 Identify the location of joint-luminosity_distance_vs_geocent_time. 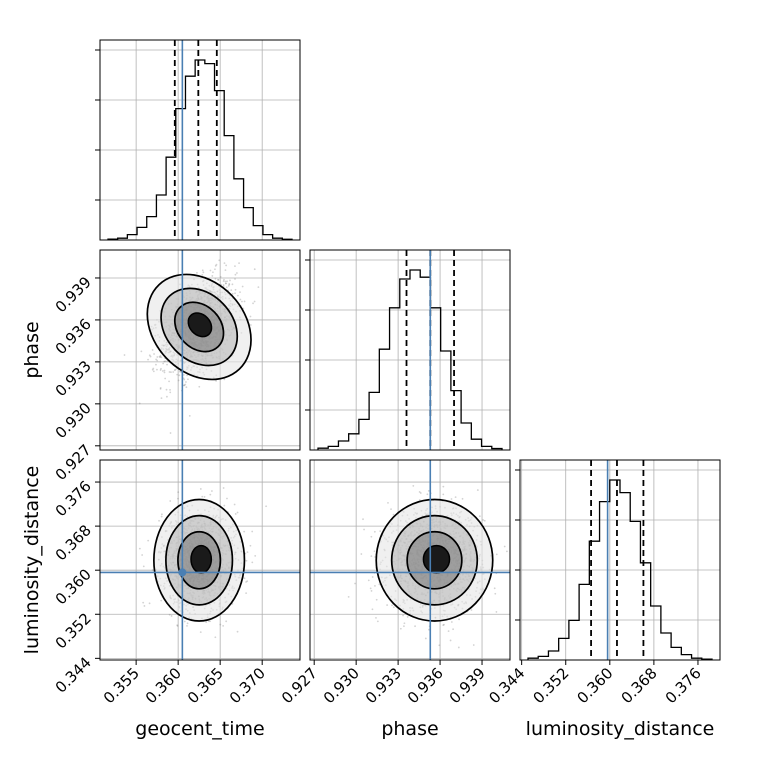
(203, 563).